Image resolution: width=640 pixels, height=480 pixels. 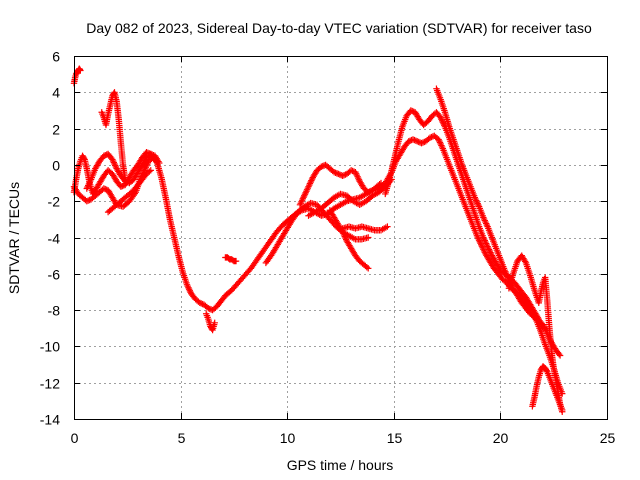 I want to click on series-low-branch, so click(x=547, y=389).